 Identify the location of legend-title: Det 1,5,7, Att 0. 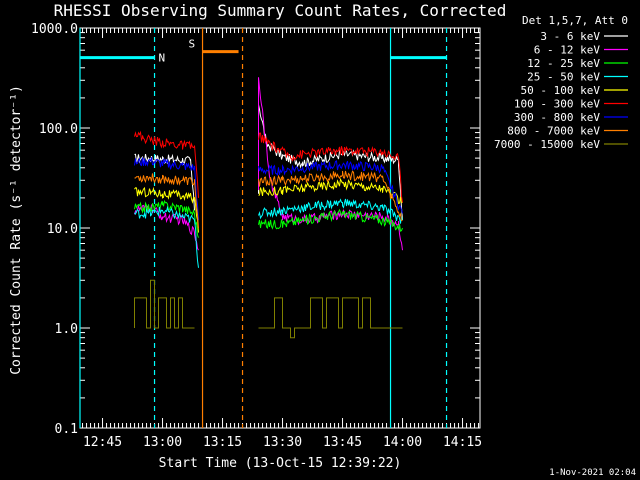
(575, 20).